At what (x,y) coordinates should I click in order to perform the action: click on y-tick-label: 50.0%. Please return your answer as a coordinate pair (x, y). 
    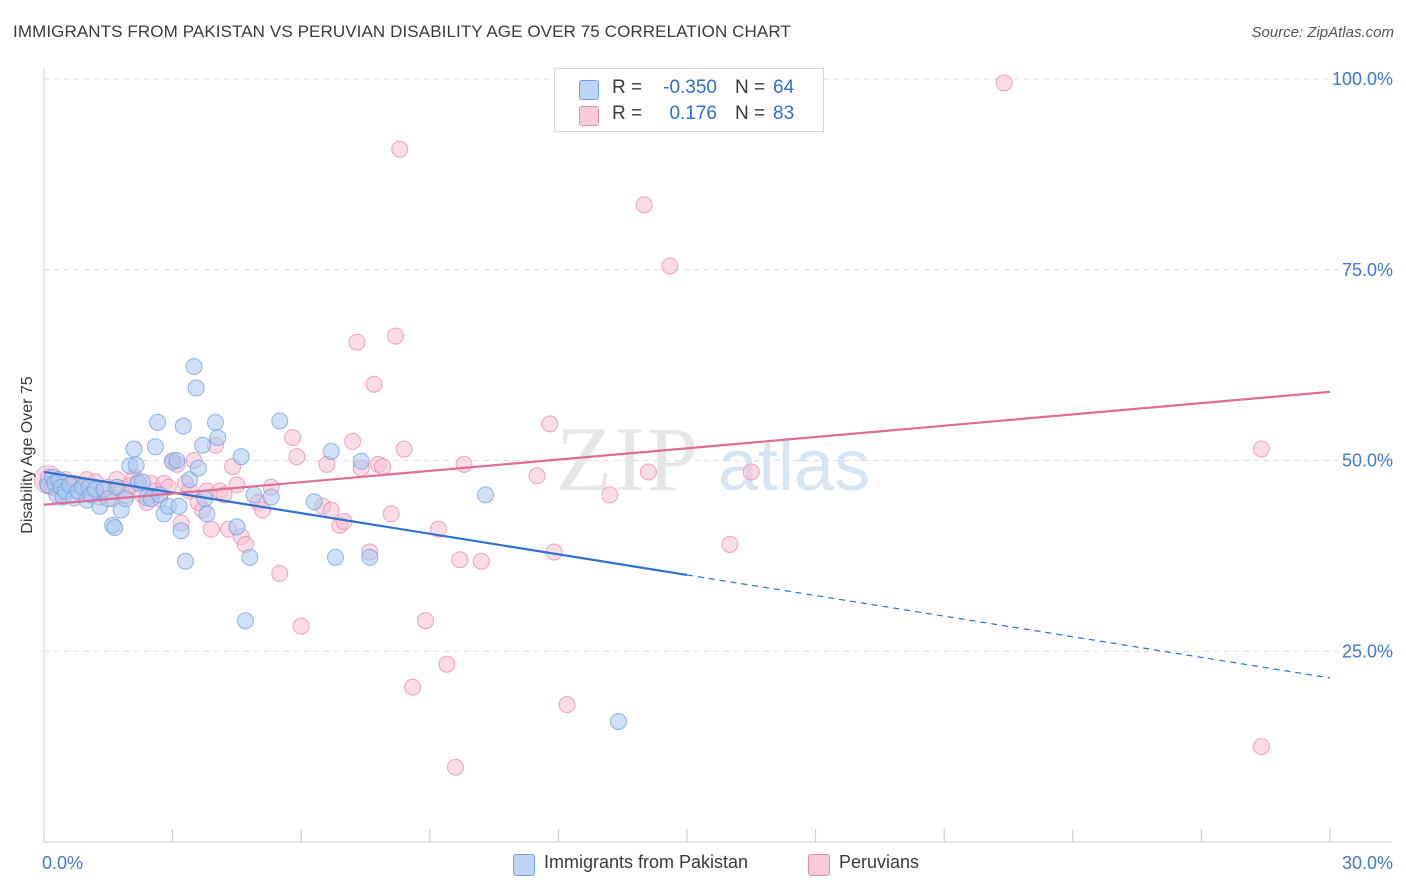
    Looking at the image, I should click on (1367, 461).